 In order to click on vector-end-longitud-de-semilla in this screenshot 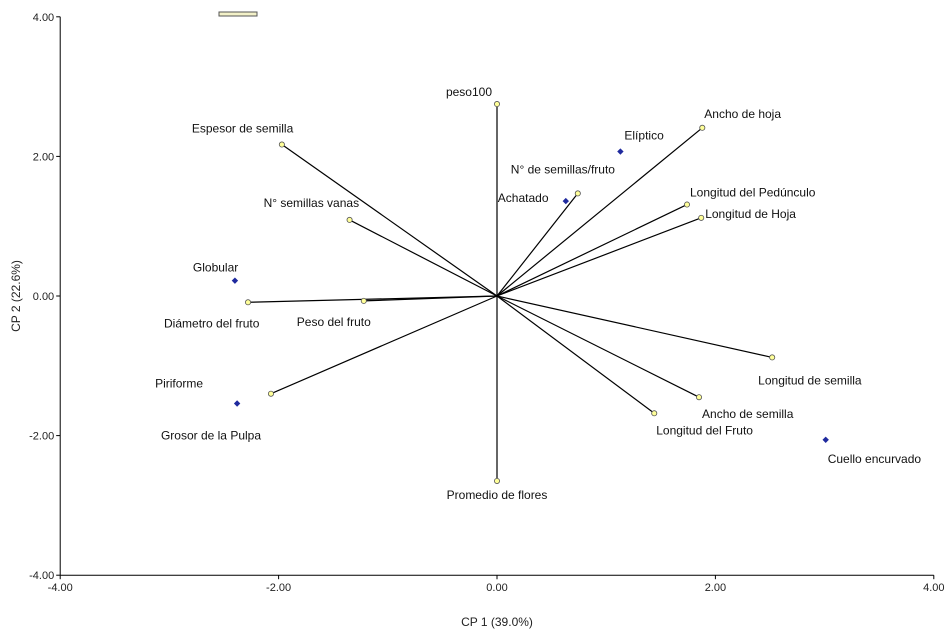, I will do `click(772, 357)`.